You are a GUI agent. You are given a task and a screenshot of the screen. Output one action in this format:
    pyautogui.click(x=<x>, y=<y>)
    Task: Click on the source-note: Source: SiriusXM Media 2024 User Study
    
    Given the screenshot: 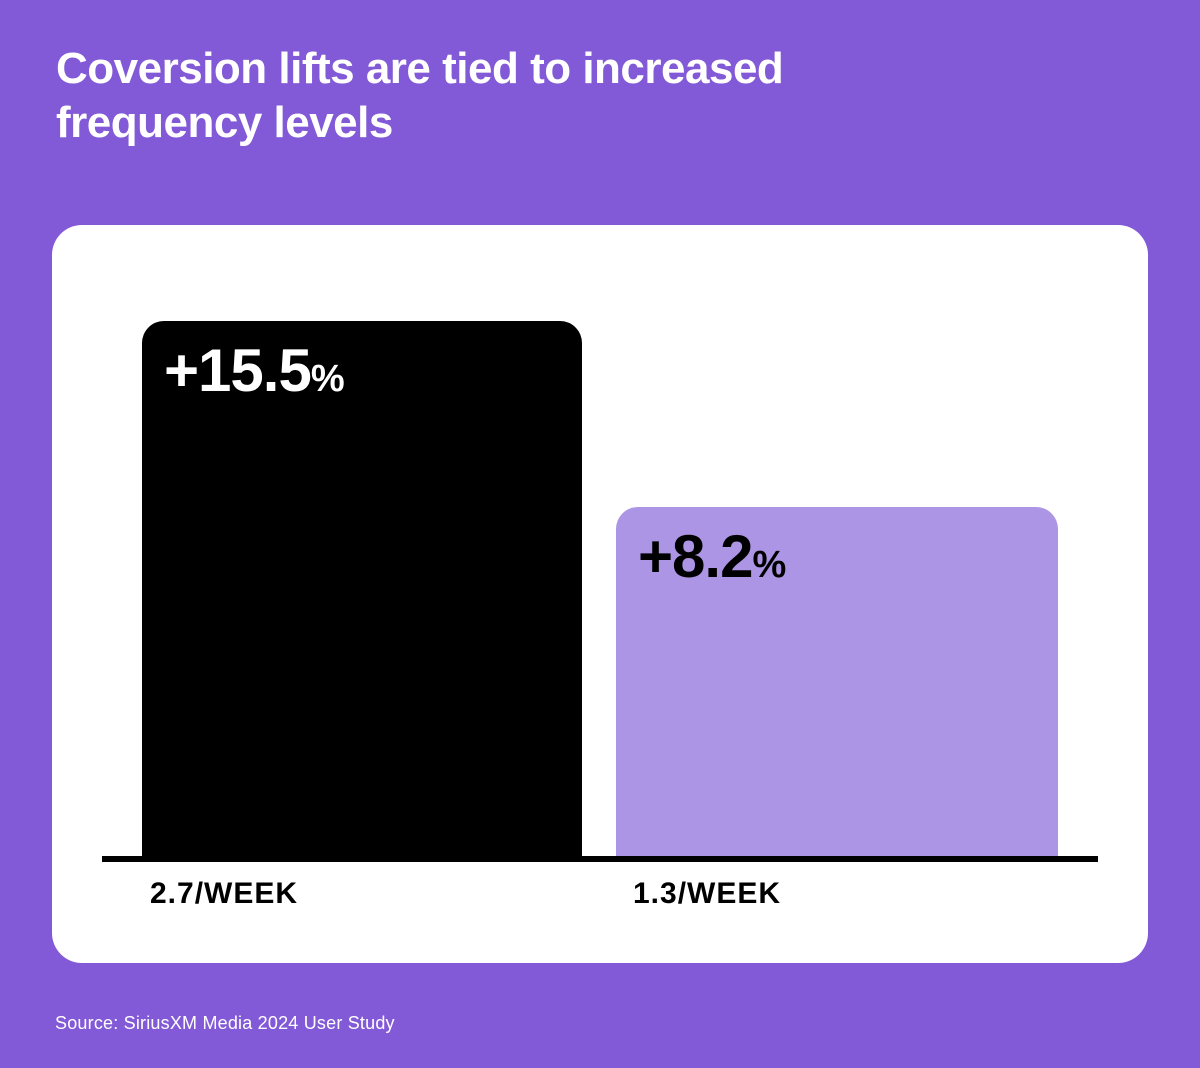 What is the action you would take?
    pyautogui.click(x=225, y=1023)
    